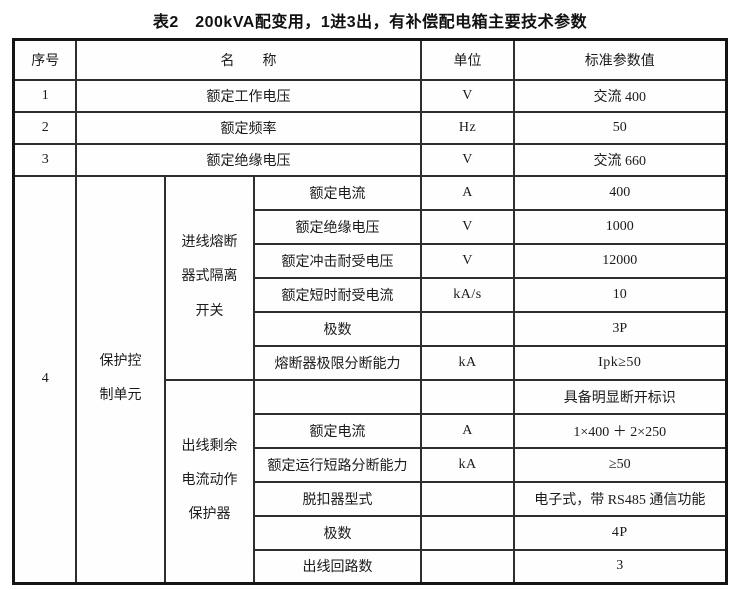 This screenshot has height=590, width=740. I want to click on cell-value: ≥50, so click(620, 464).